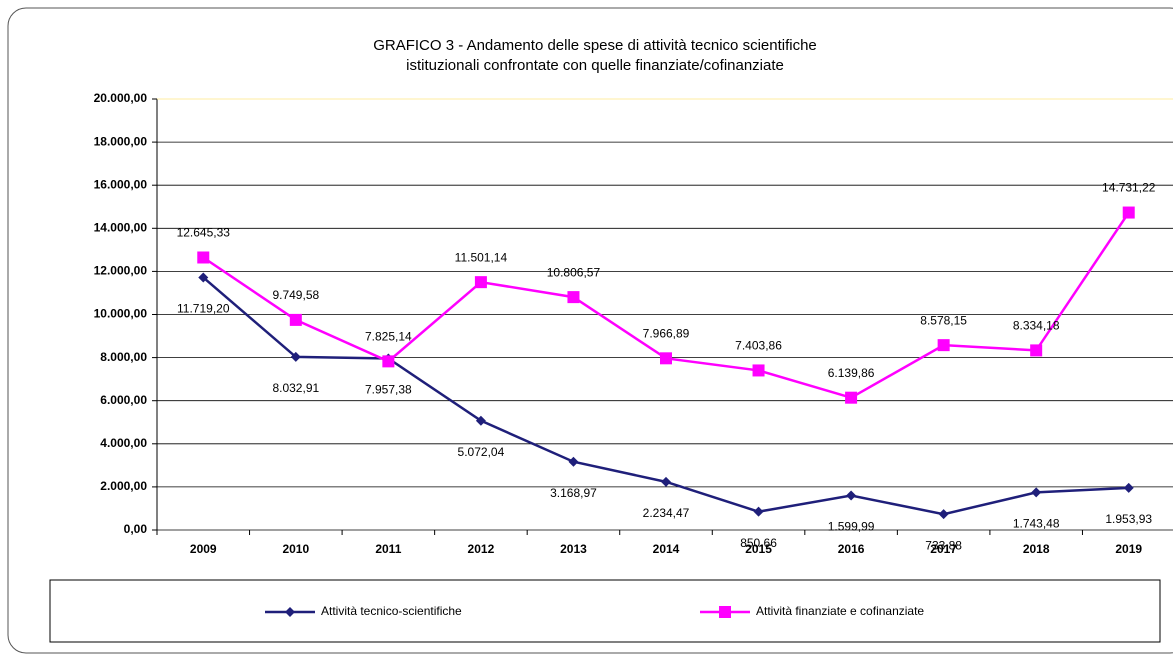  I want to click on data-label: 1.599,99, so click(851, 527).